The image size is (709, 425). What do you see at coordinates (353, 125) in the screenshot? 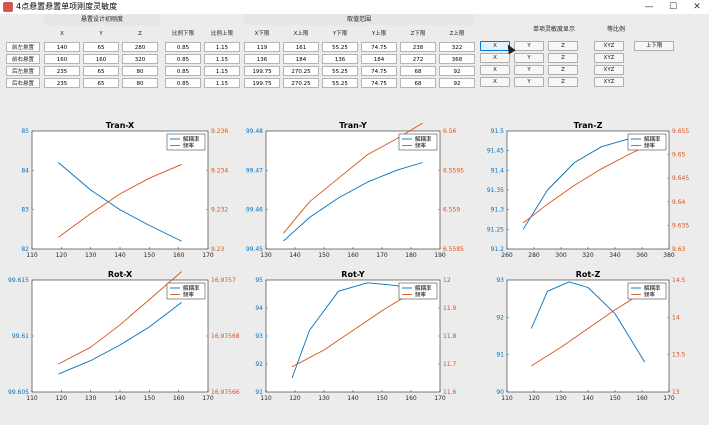
I see `chart-title: Tran-Y` at bounding box center [353, 125].